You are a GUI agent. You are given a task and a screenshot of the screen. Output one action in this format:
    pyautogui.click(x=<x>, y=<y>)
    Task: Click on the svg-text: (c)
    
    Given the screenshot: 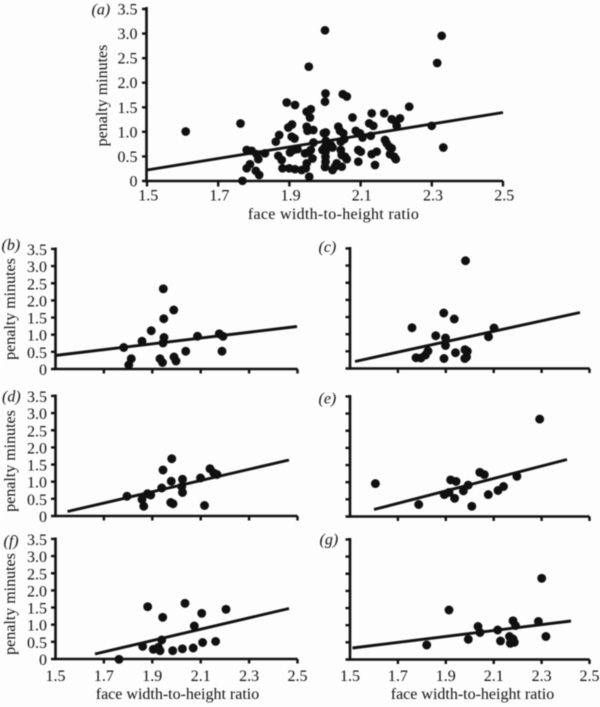 What is the action you would take?
    pyautogui.click(x=328, y=247)
    